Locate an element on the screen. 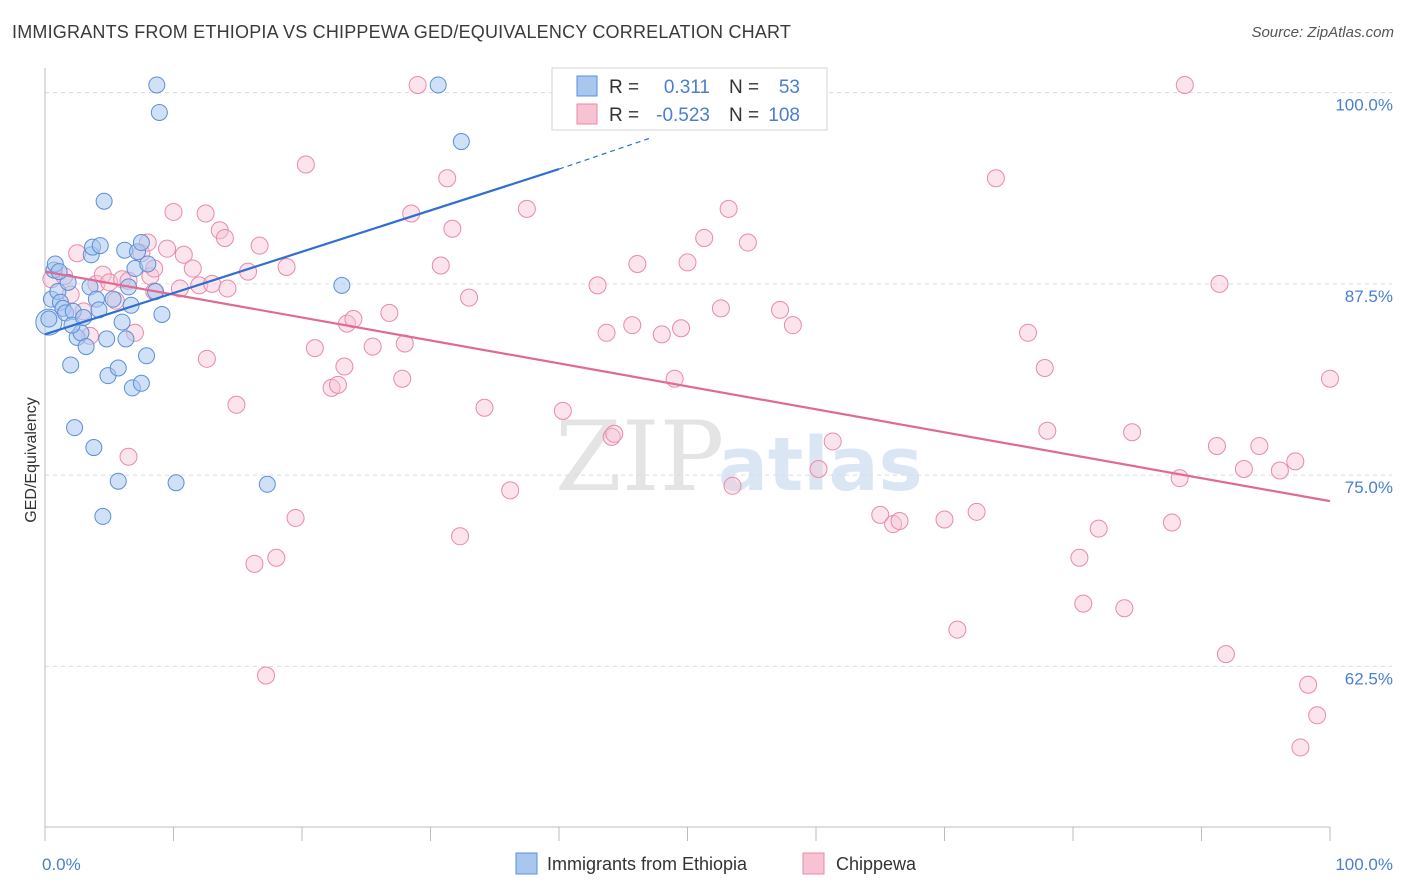 The height and width of the screenshot is (892, 1406). chippewa-stat-swatch is located at coordinates (587, 114).